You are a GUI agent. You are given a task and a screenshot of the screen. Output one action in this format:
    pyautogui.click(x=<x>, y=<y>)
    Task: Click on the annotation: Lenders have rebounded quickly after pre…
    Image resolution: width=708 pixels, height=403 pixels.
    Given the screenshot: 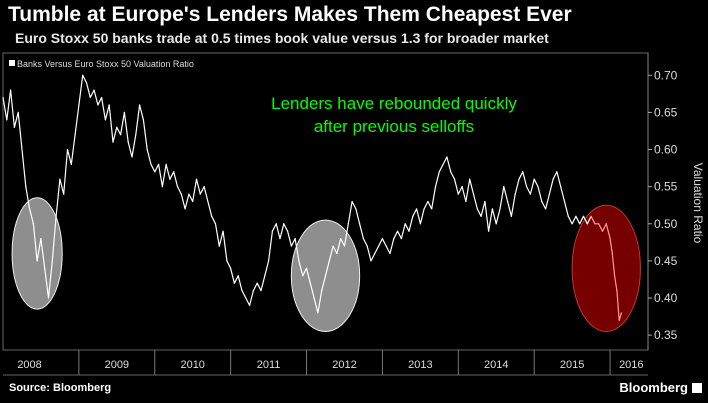 What is the action you would take?
    pyautogui.click(x=394, y=115)
    